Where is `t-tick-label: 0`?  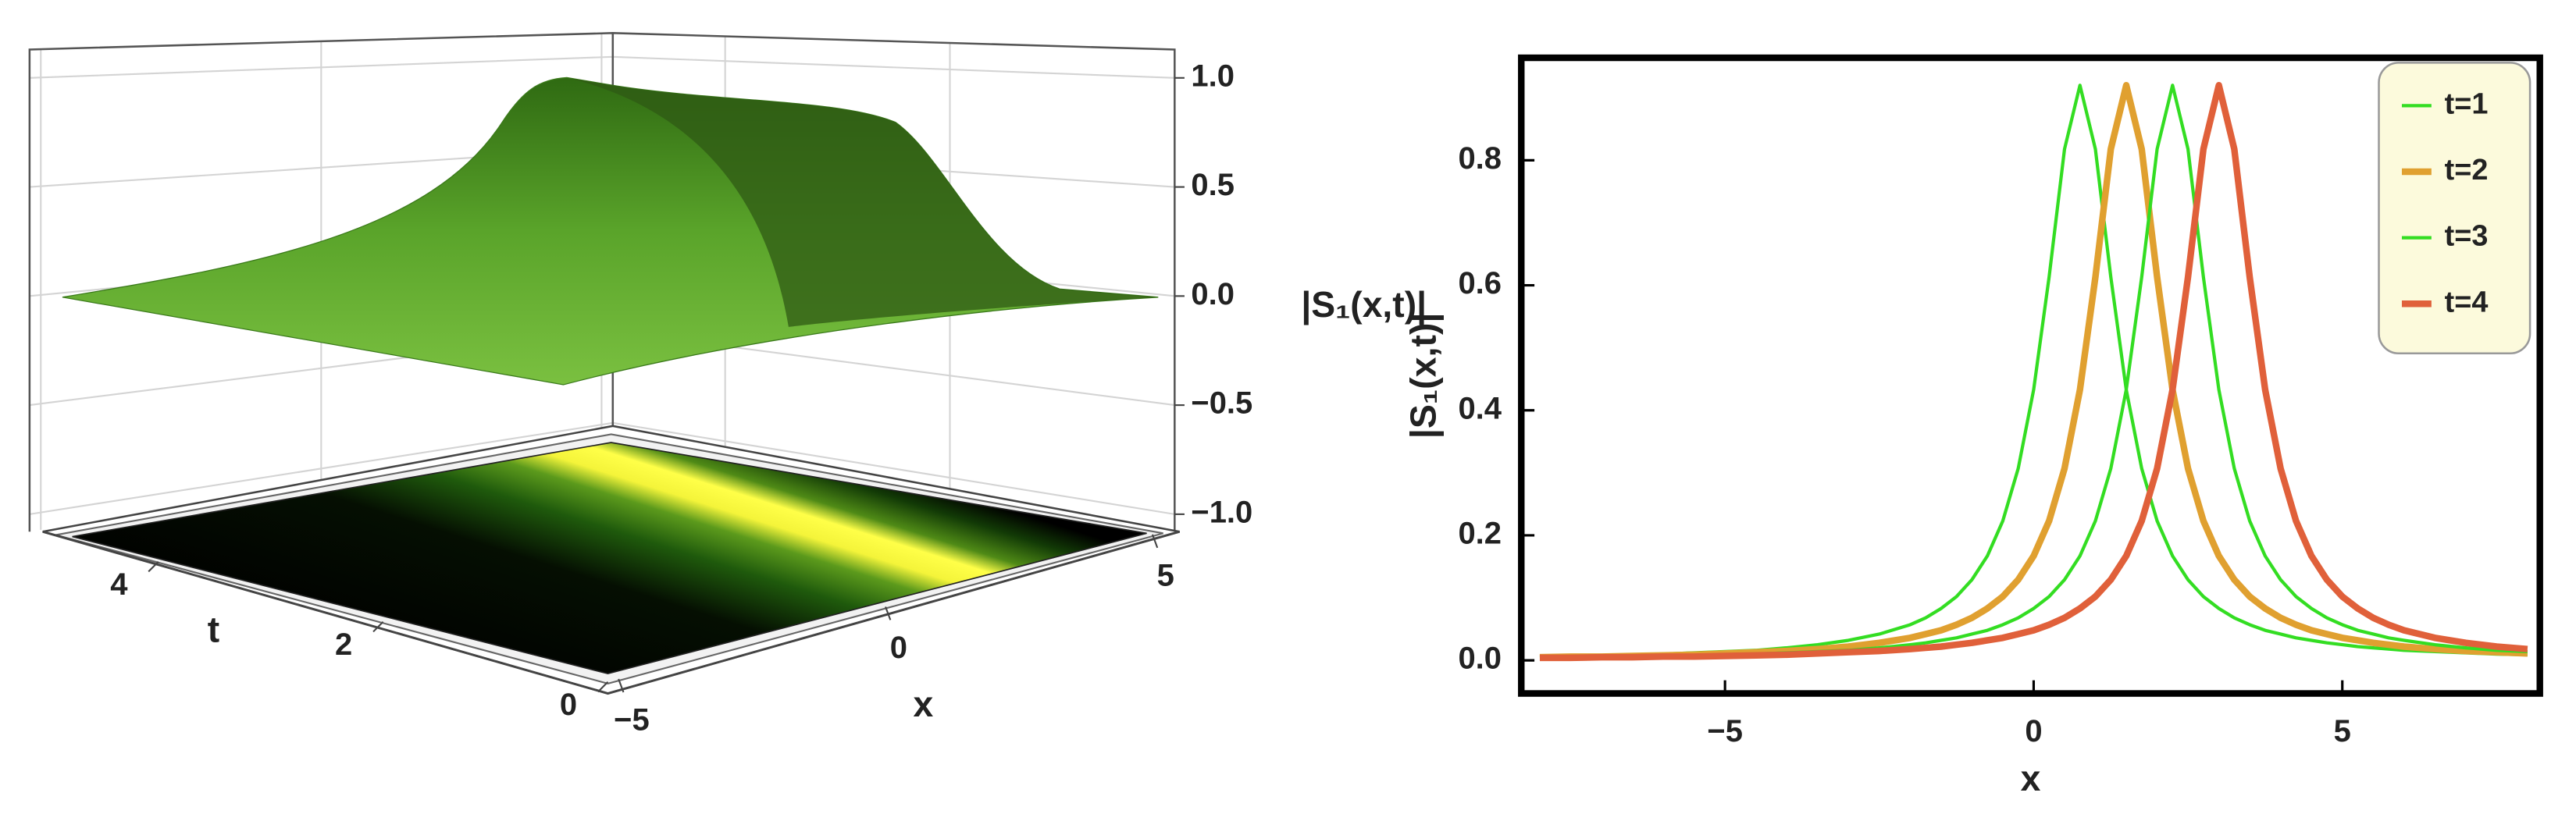
t-tick-label: 0 is located at coordinates (568, 705).